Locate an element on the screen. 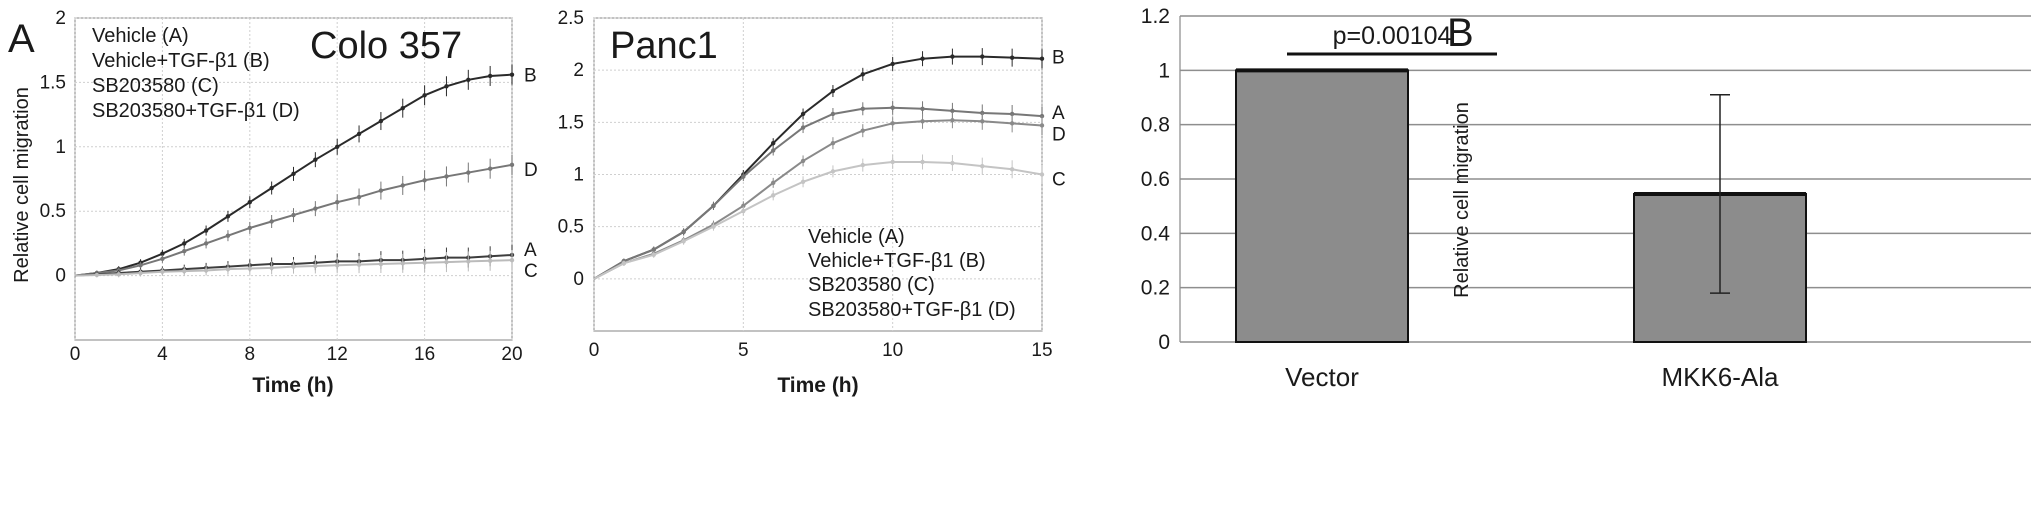  y-tick-label: 2.5 is located at coordinates (571, 18).